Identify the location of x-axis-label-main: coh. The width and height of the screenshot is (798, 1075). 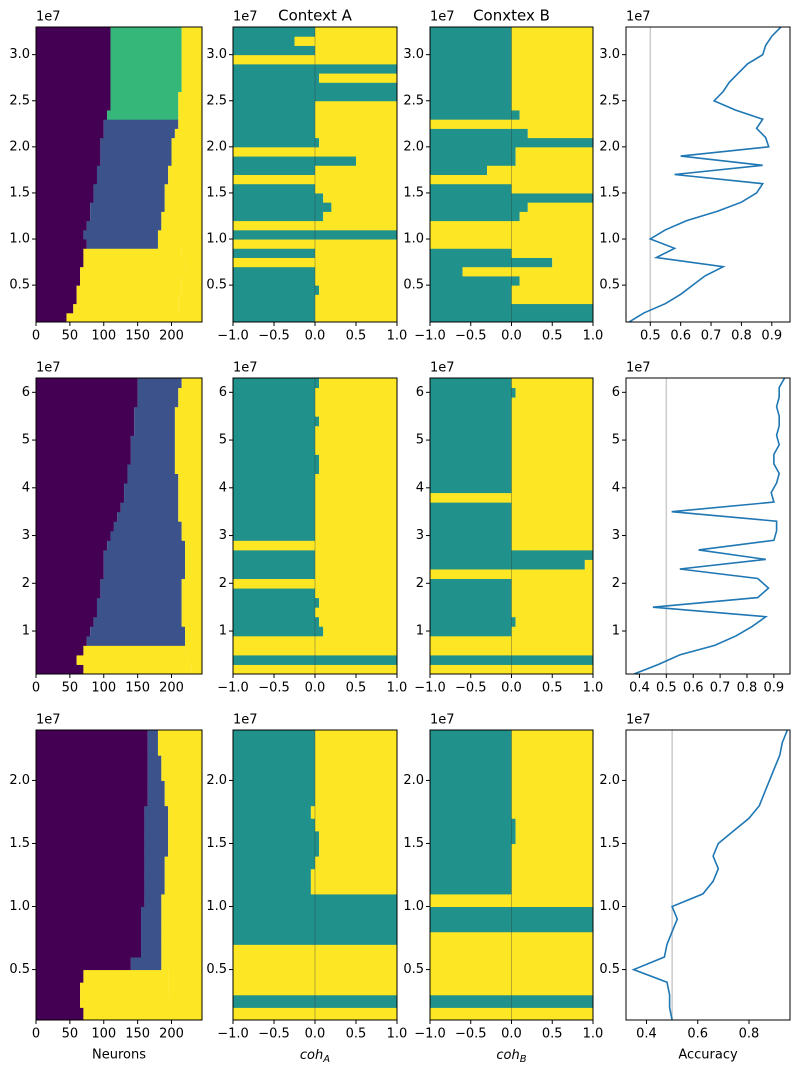
(311, 1055).